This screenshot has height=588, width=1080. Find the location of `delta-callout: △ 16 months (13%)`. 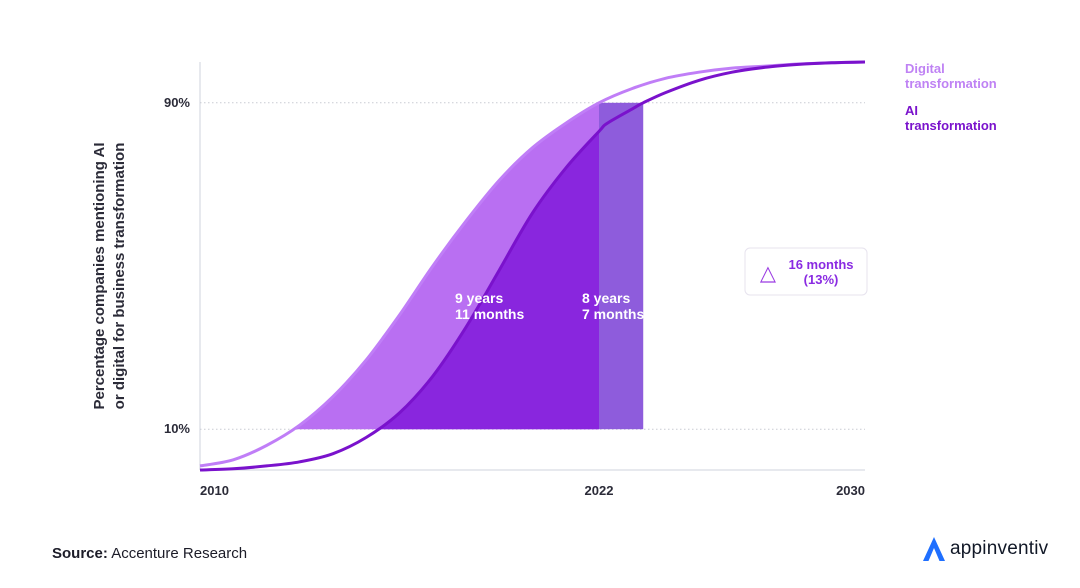

delta-callout: △ 16 months (13%) is located at coordinates (806, 271).